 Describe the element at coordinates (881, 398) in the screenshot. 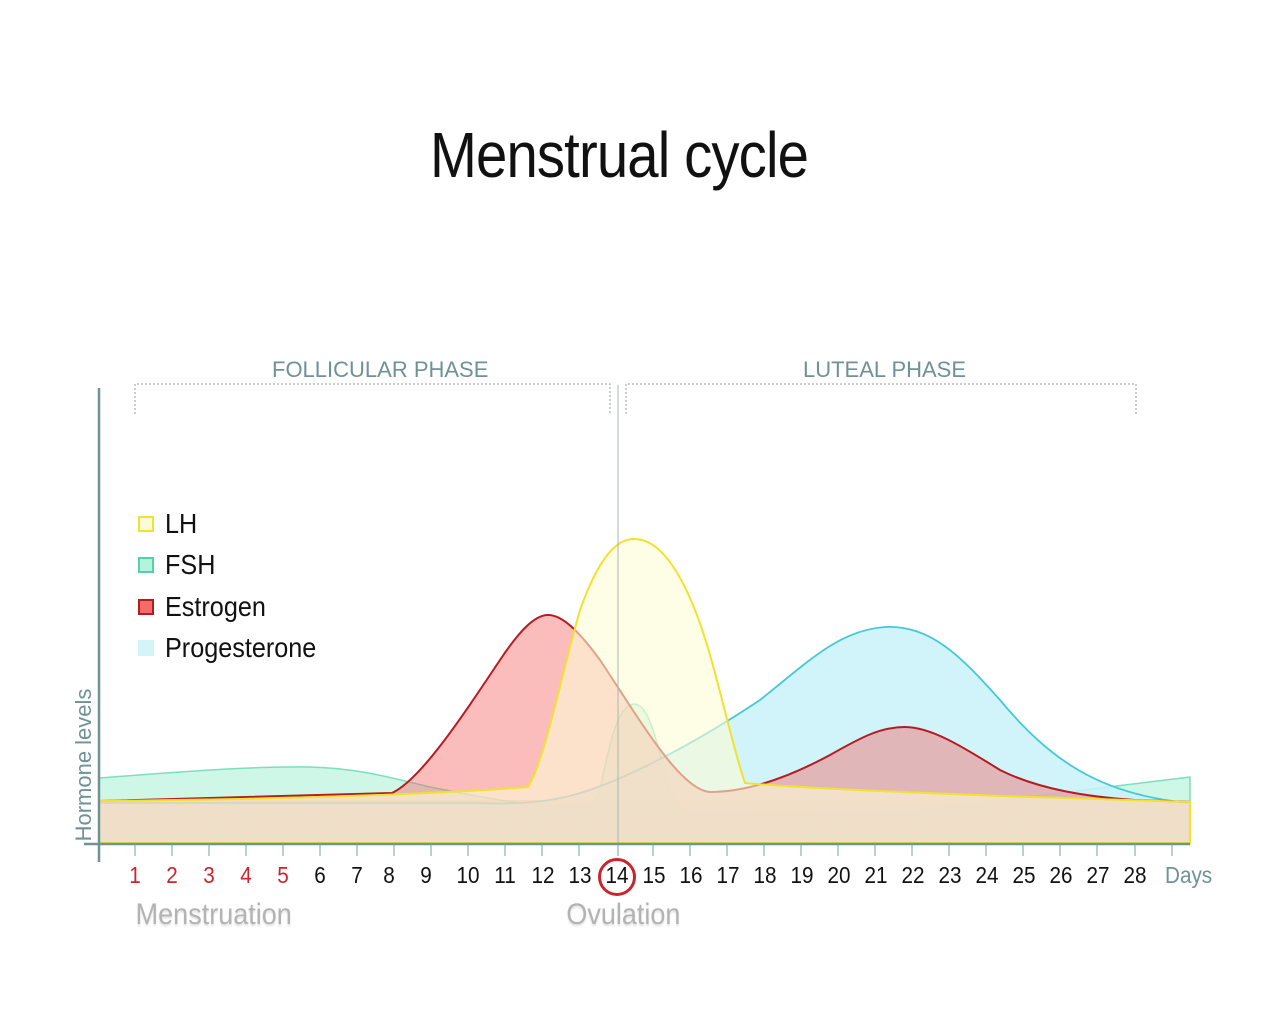

I see `luteal-bracket` at that location.